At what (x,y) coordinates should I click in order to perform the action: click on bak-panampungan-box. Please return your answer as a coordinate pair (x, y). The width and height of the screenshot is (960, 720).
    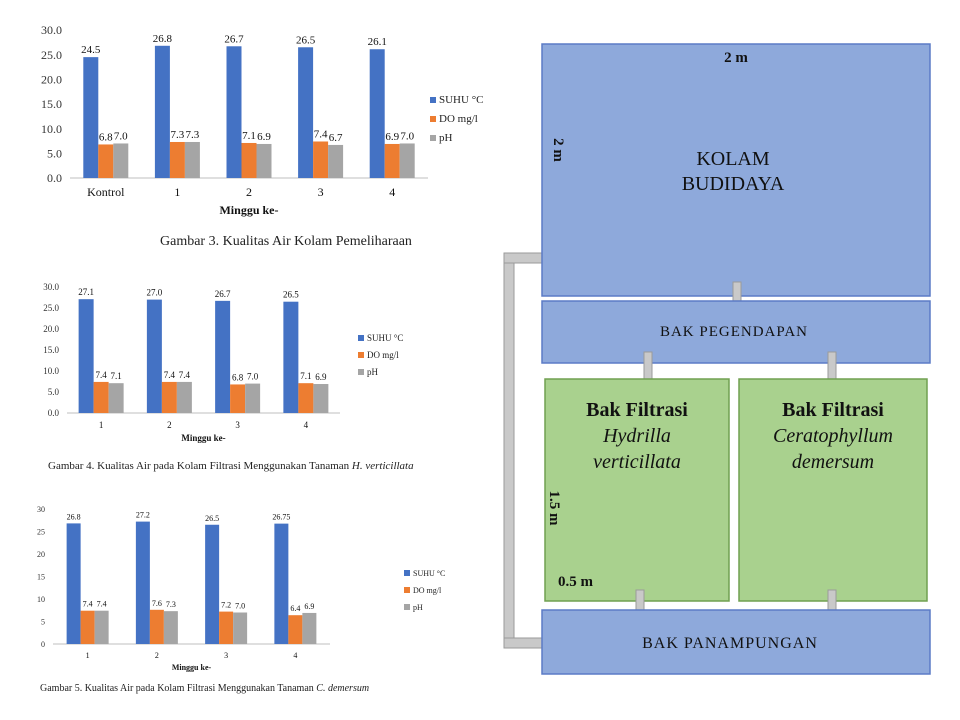
    Looking at the image, I should click on (736, 642).